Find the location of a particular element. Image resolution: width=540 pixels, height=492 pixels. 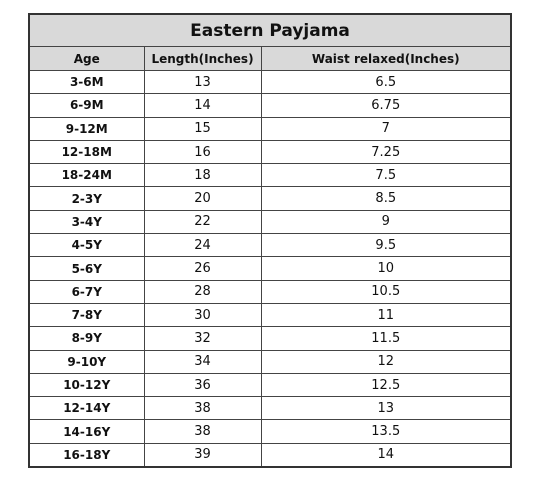

value-cell: 8.5 is located at coordinates (386, 198).